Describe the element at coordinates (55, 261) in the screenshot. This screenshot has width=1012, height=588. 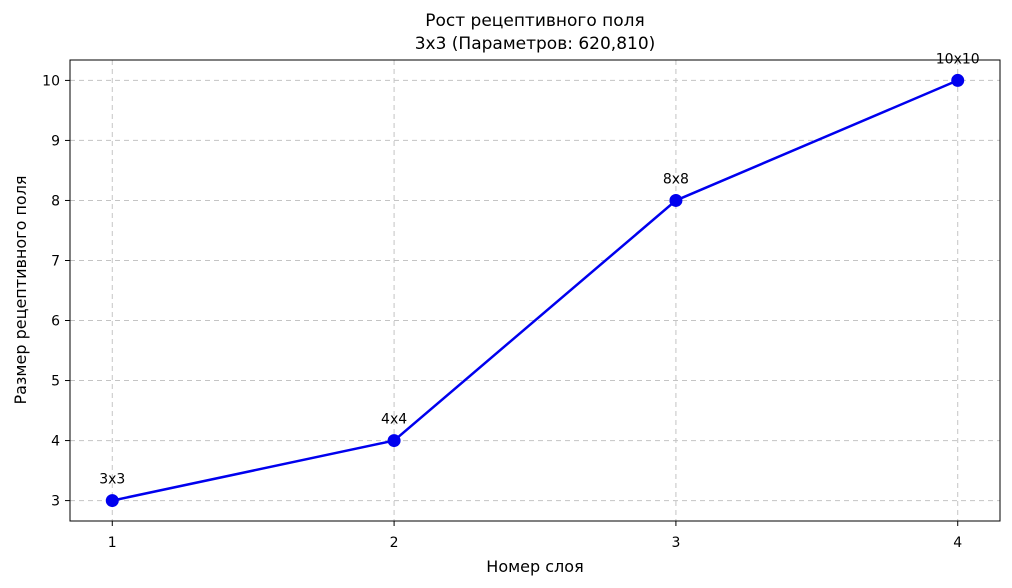
I see `y-tick-label: 7` at that location.